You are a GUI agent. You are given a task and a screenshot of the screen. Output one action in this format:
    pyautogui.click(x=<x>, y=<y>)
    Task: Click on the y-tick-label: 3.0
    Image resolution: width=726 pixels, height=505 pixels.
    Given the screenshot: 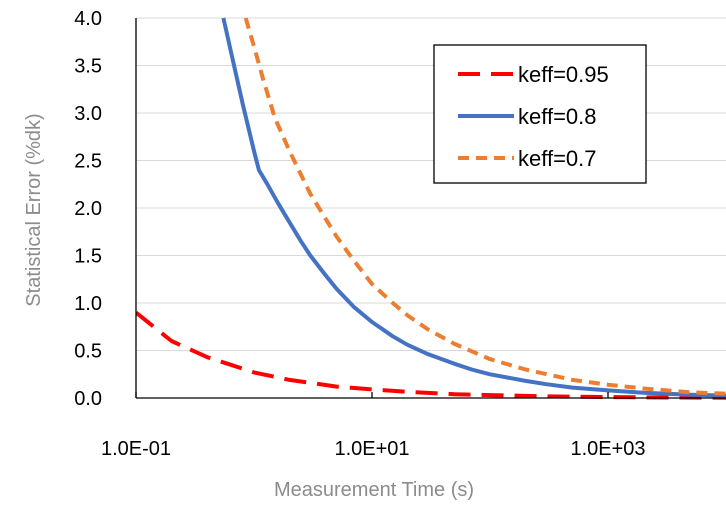 What is the action you would take?
    pyautogui.click(x=88, y=114)
    